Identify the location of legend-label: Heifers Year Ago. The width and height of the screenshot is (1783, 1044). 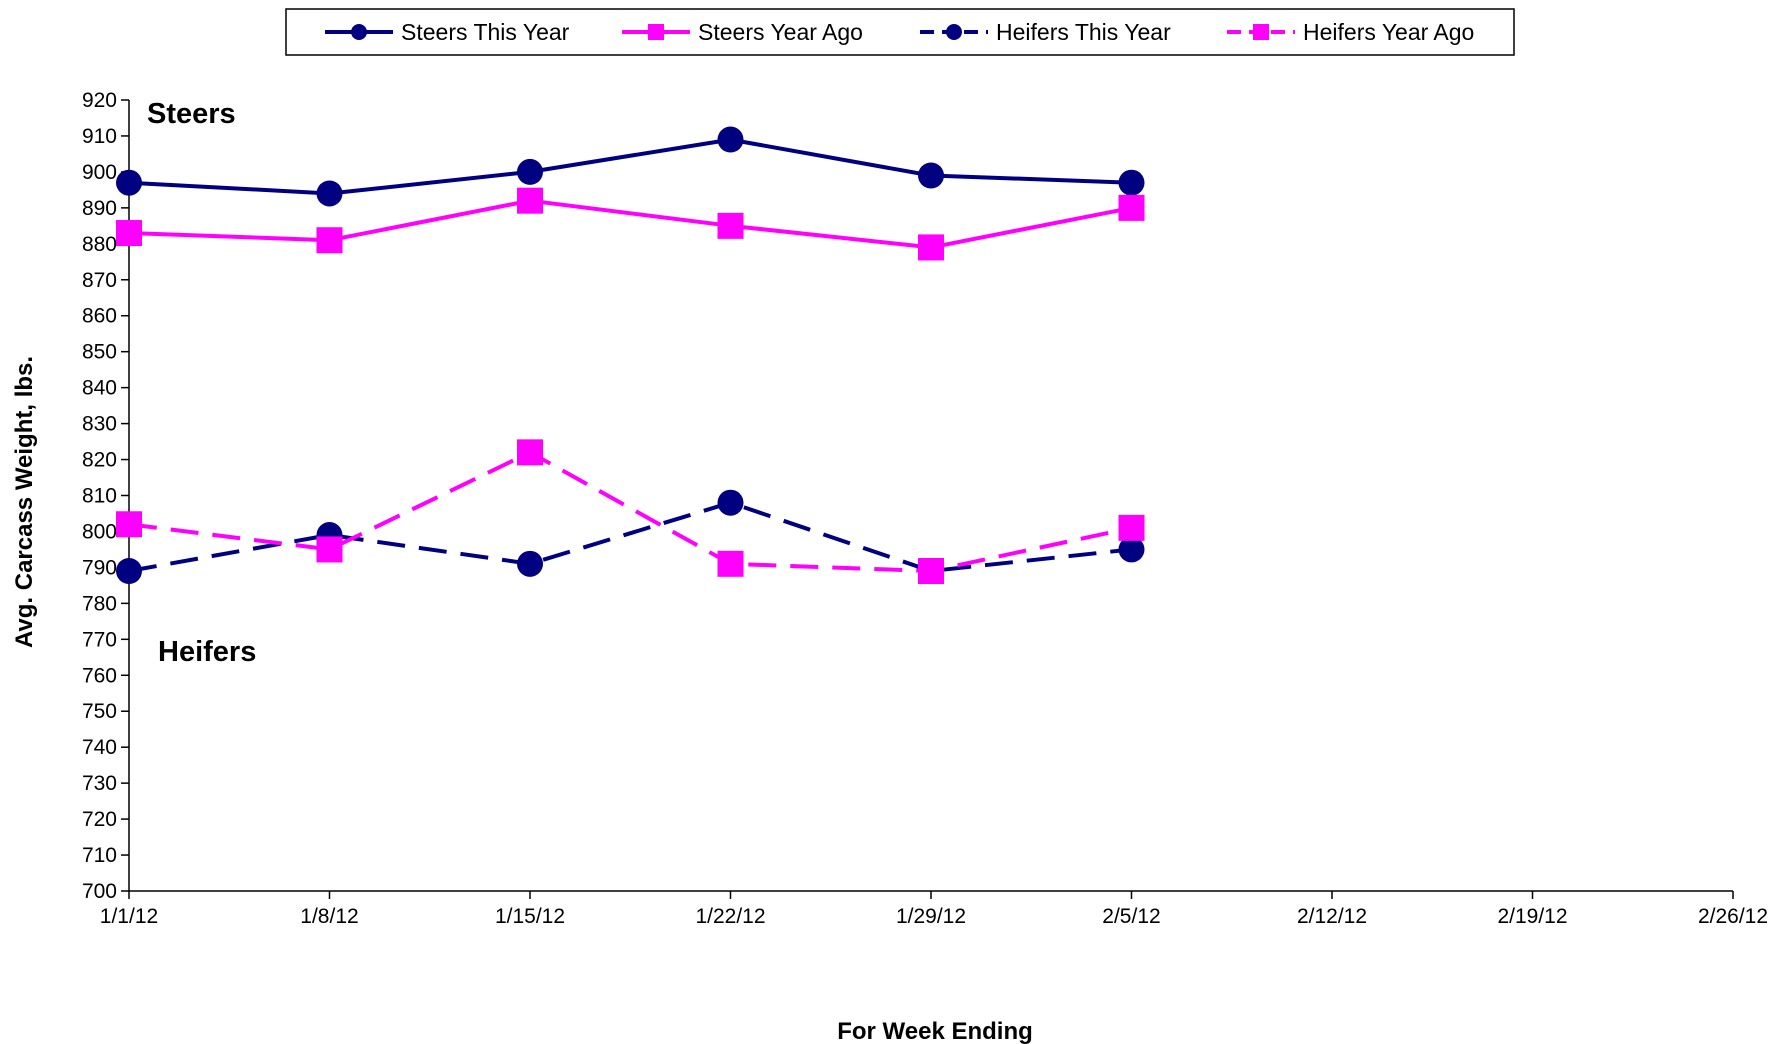
(1388, 32).